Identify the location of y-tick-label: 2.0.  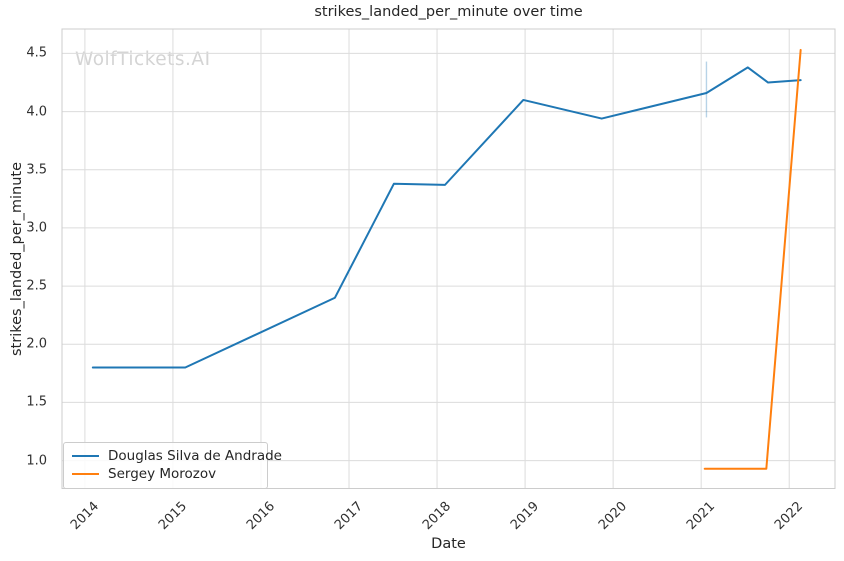
(36, 344).